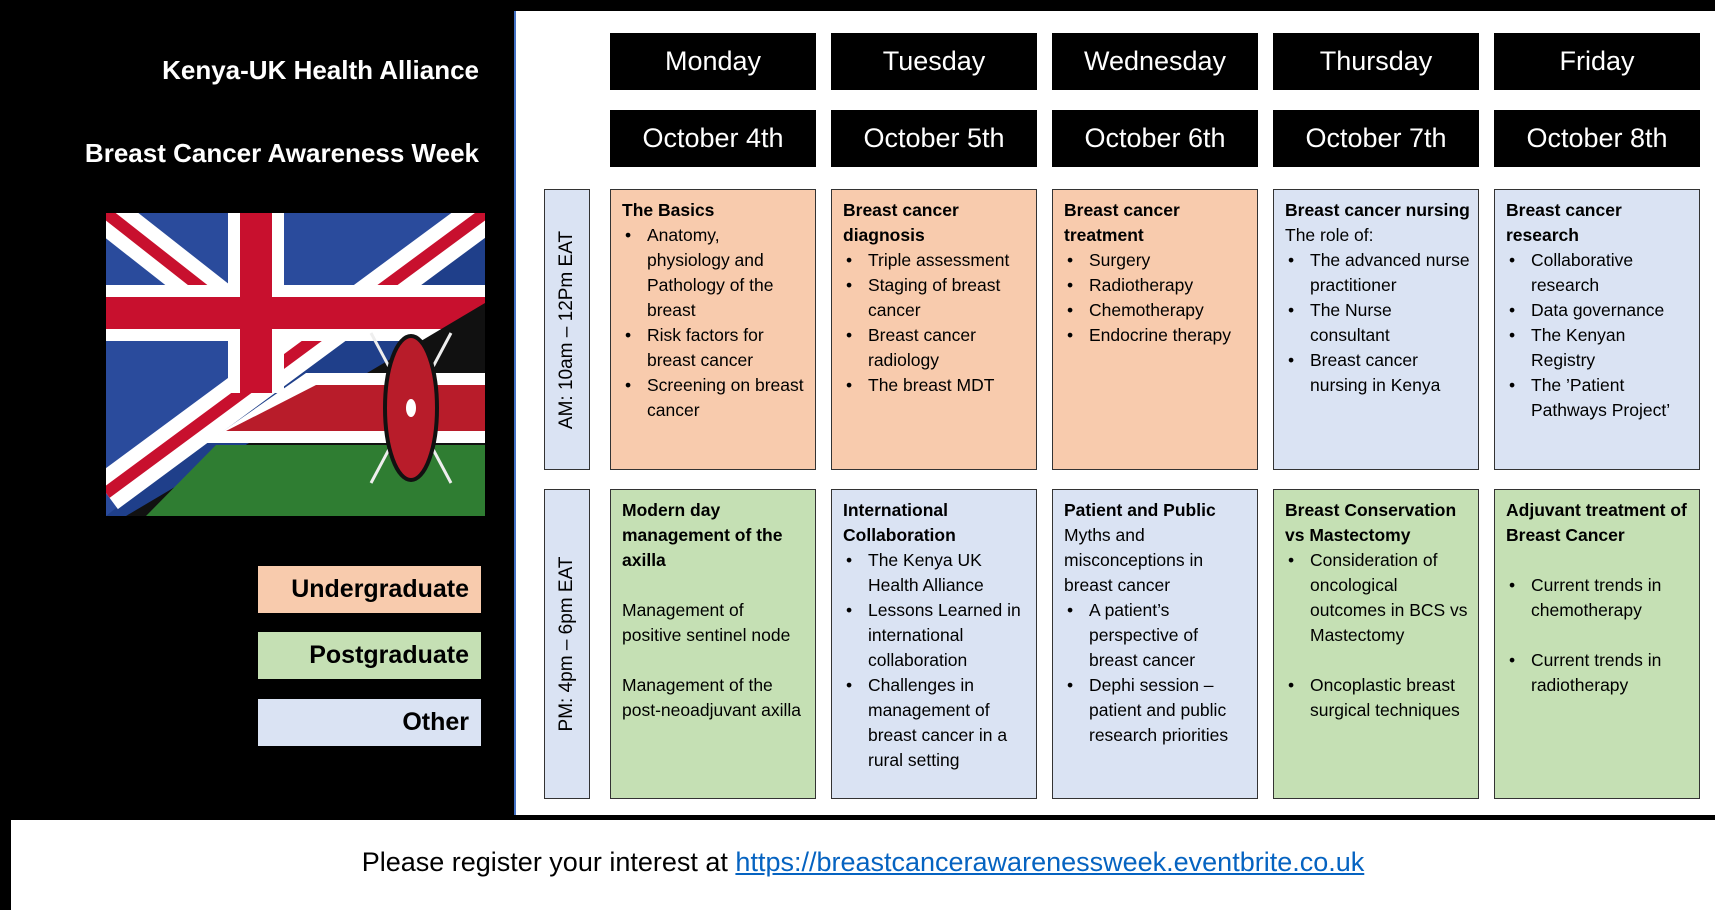 This screenshot has width=1715, height=910. I want to click on event-title: Breast Cancer Awareness Week, so click(281, 153).